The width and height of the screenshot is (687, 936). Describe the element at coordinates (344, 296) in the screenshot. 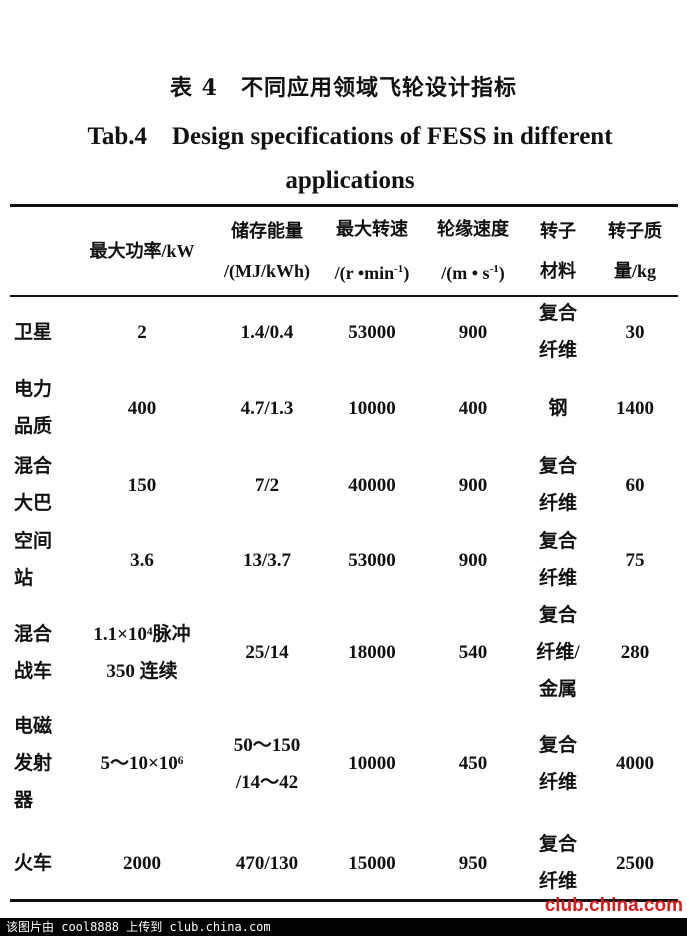

I see `header-rule` at that location.